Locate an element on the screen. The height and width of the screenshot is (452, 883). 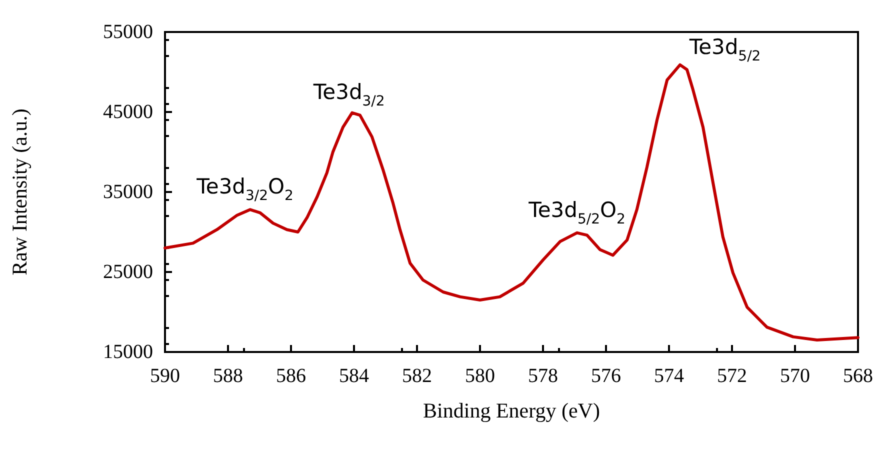
x-axis-title: Binding Energy (eV) is located at coordinates (511, 410).